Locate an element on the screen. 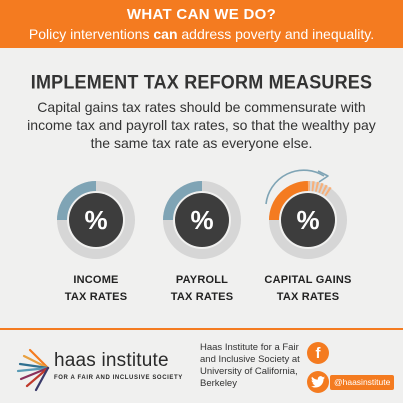 This screenshot has height=403, width=403. facebook-icon: f is located at coordinates (318, 353).